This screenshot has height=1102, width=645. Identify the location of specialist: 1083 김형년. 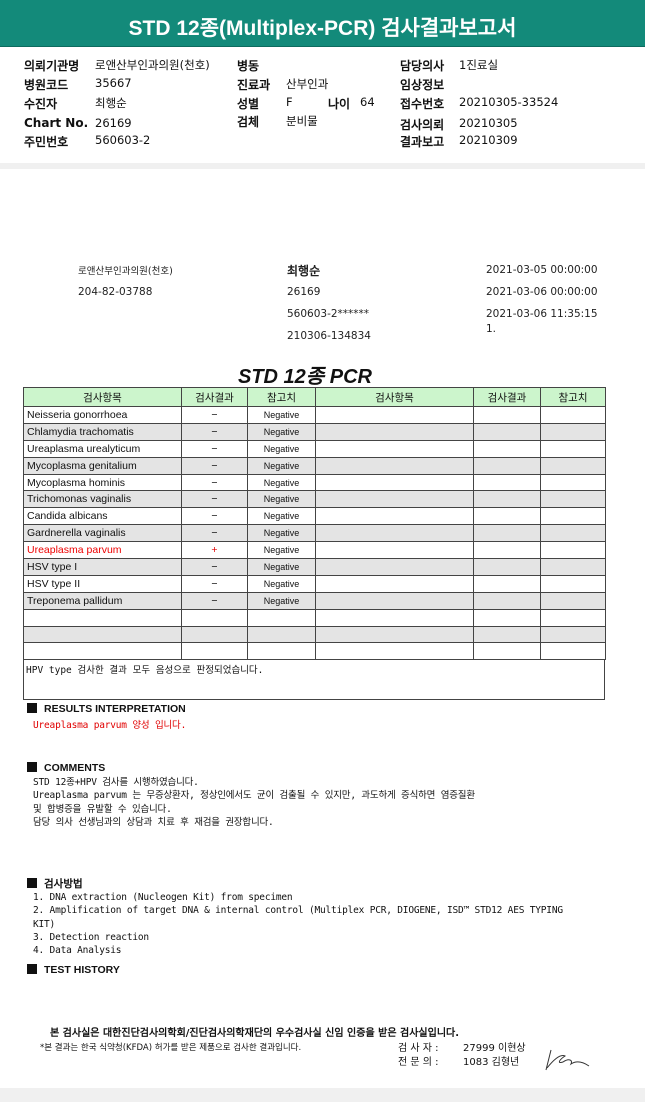
(491, 1062).